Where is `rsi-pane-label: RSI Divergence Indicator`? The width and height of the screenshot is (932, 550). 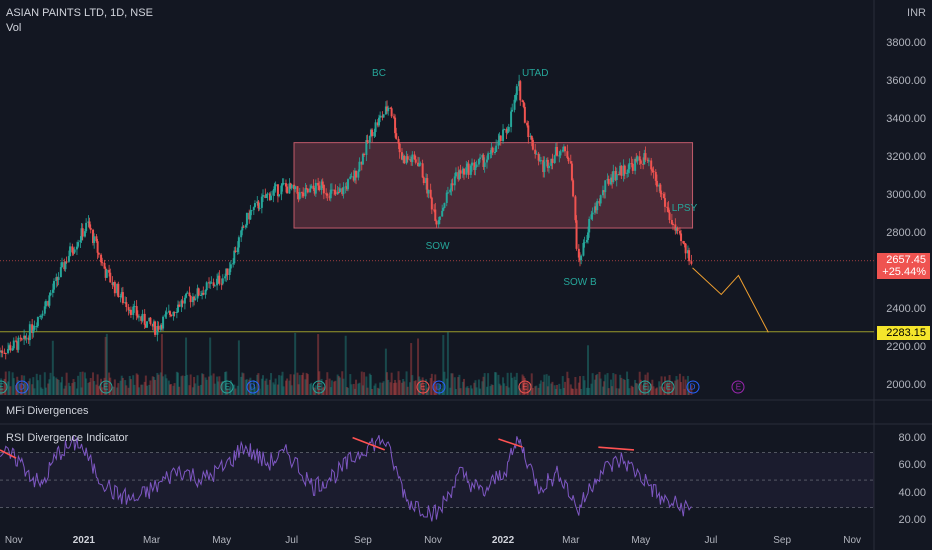
rsi-pane-label: RSI Divergence Indicator is located at coordinates (67, 438).